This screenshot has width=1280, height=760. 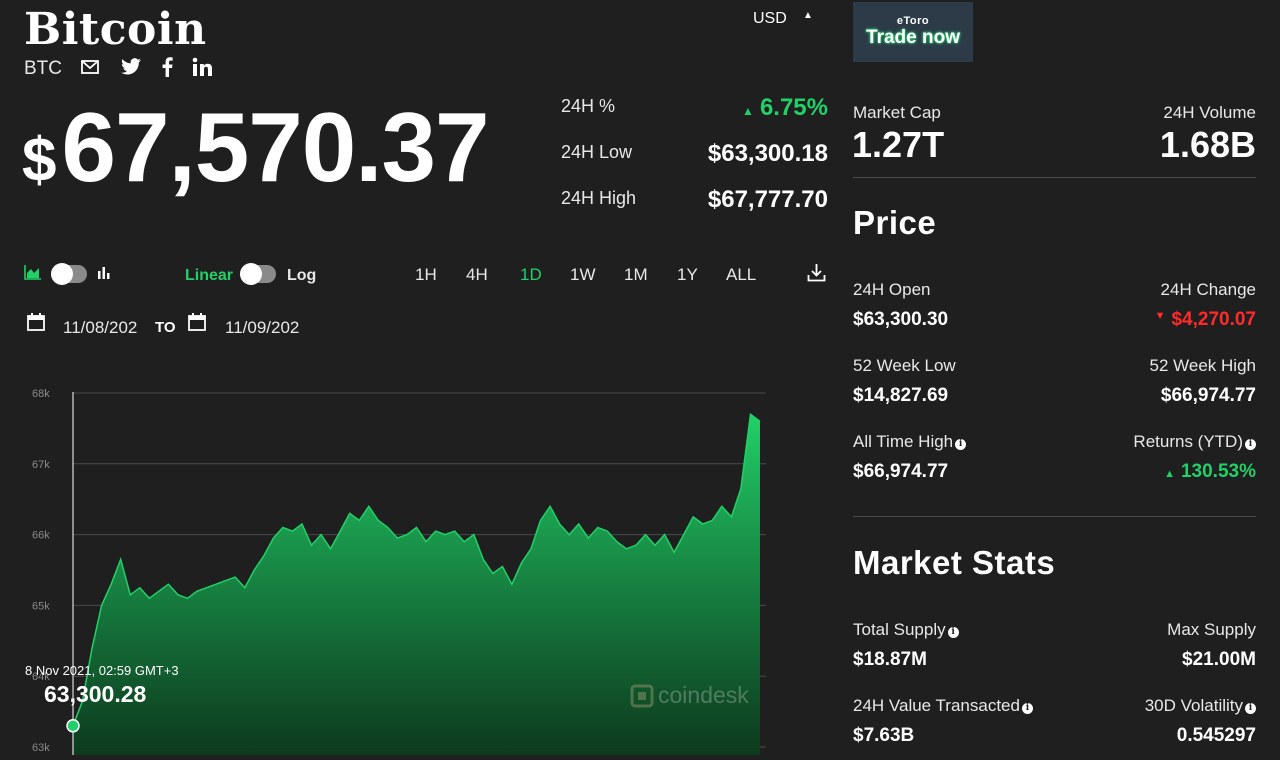 I want to click on change-pct-value: ▲ 6.75%, so click(x=785, y=107).